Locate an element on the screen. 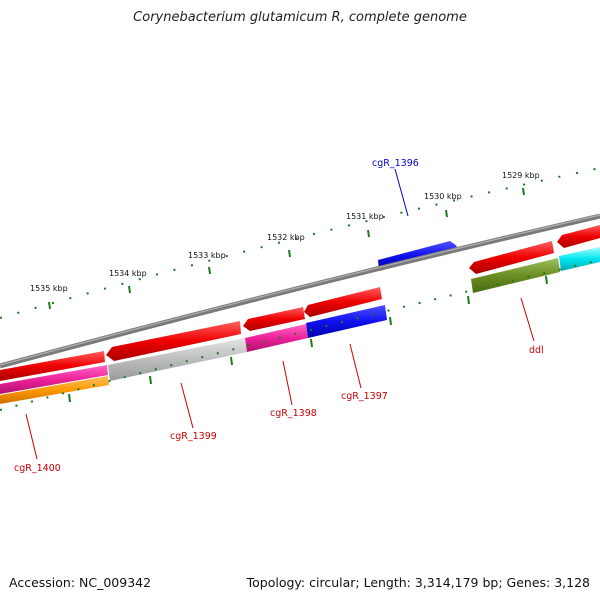 This screenshot has width=600, height=600. gene-label-cgR_1398: cgR_1398 is located at coordinates (293, 413).